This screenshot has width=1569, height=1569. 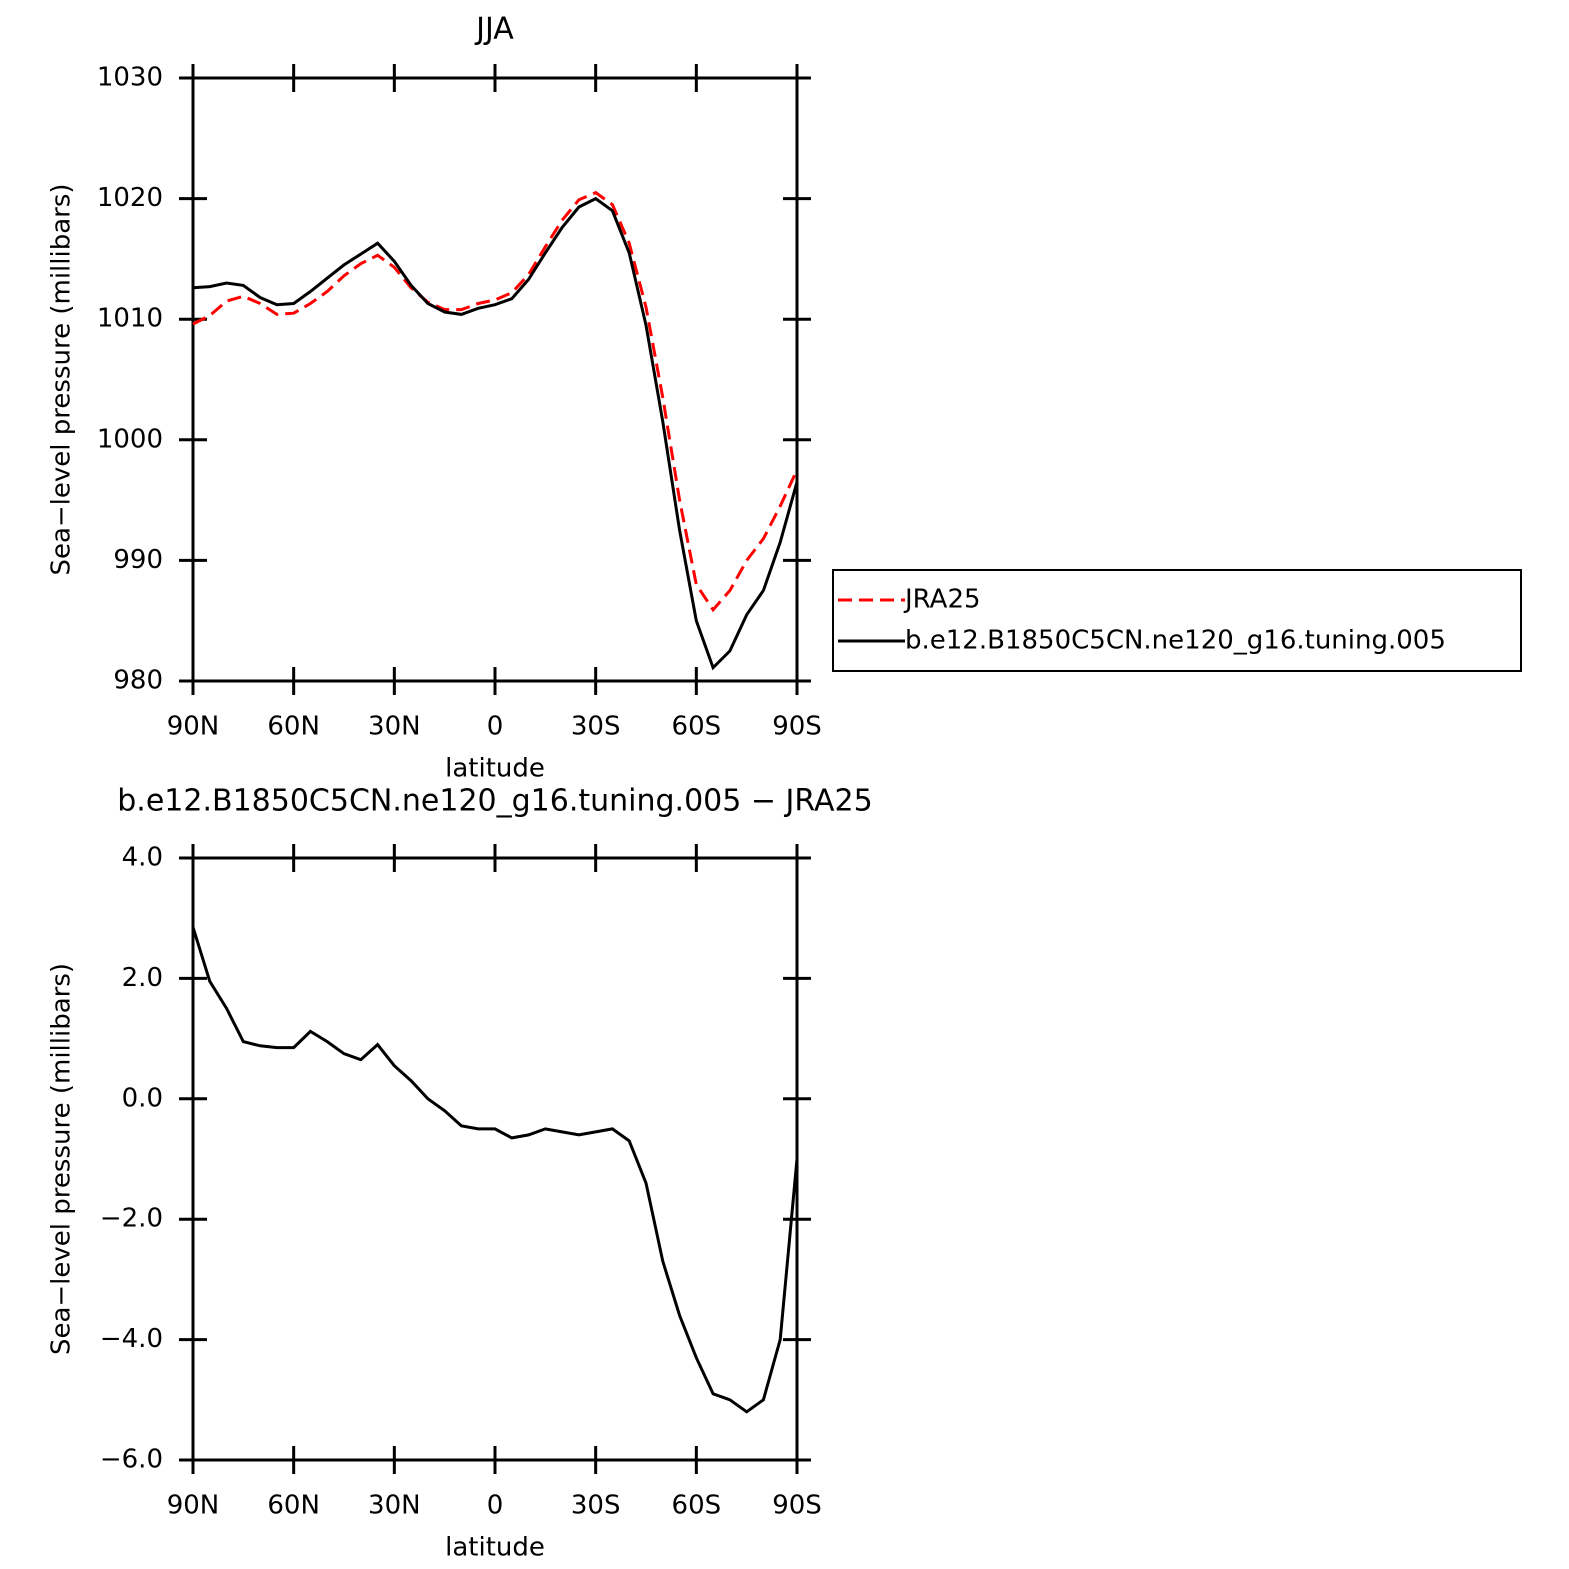 What do you see at coordinates (131, 1339) in the screenshot?
I see `y-tick-label: −4.0` at bounding box center [131, 1339].